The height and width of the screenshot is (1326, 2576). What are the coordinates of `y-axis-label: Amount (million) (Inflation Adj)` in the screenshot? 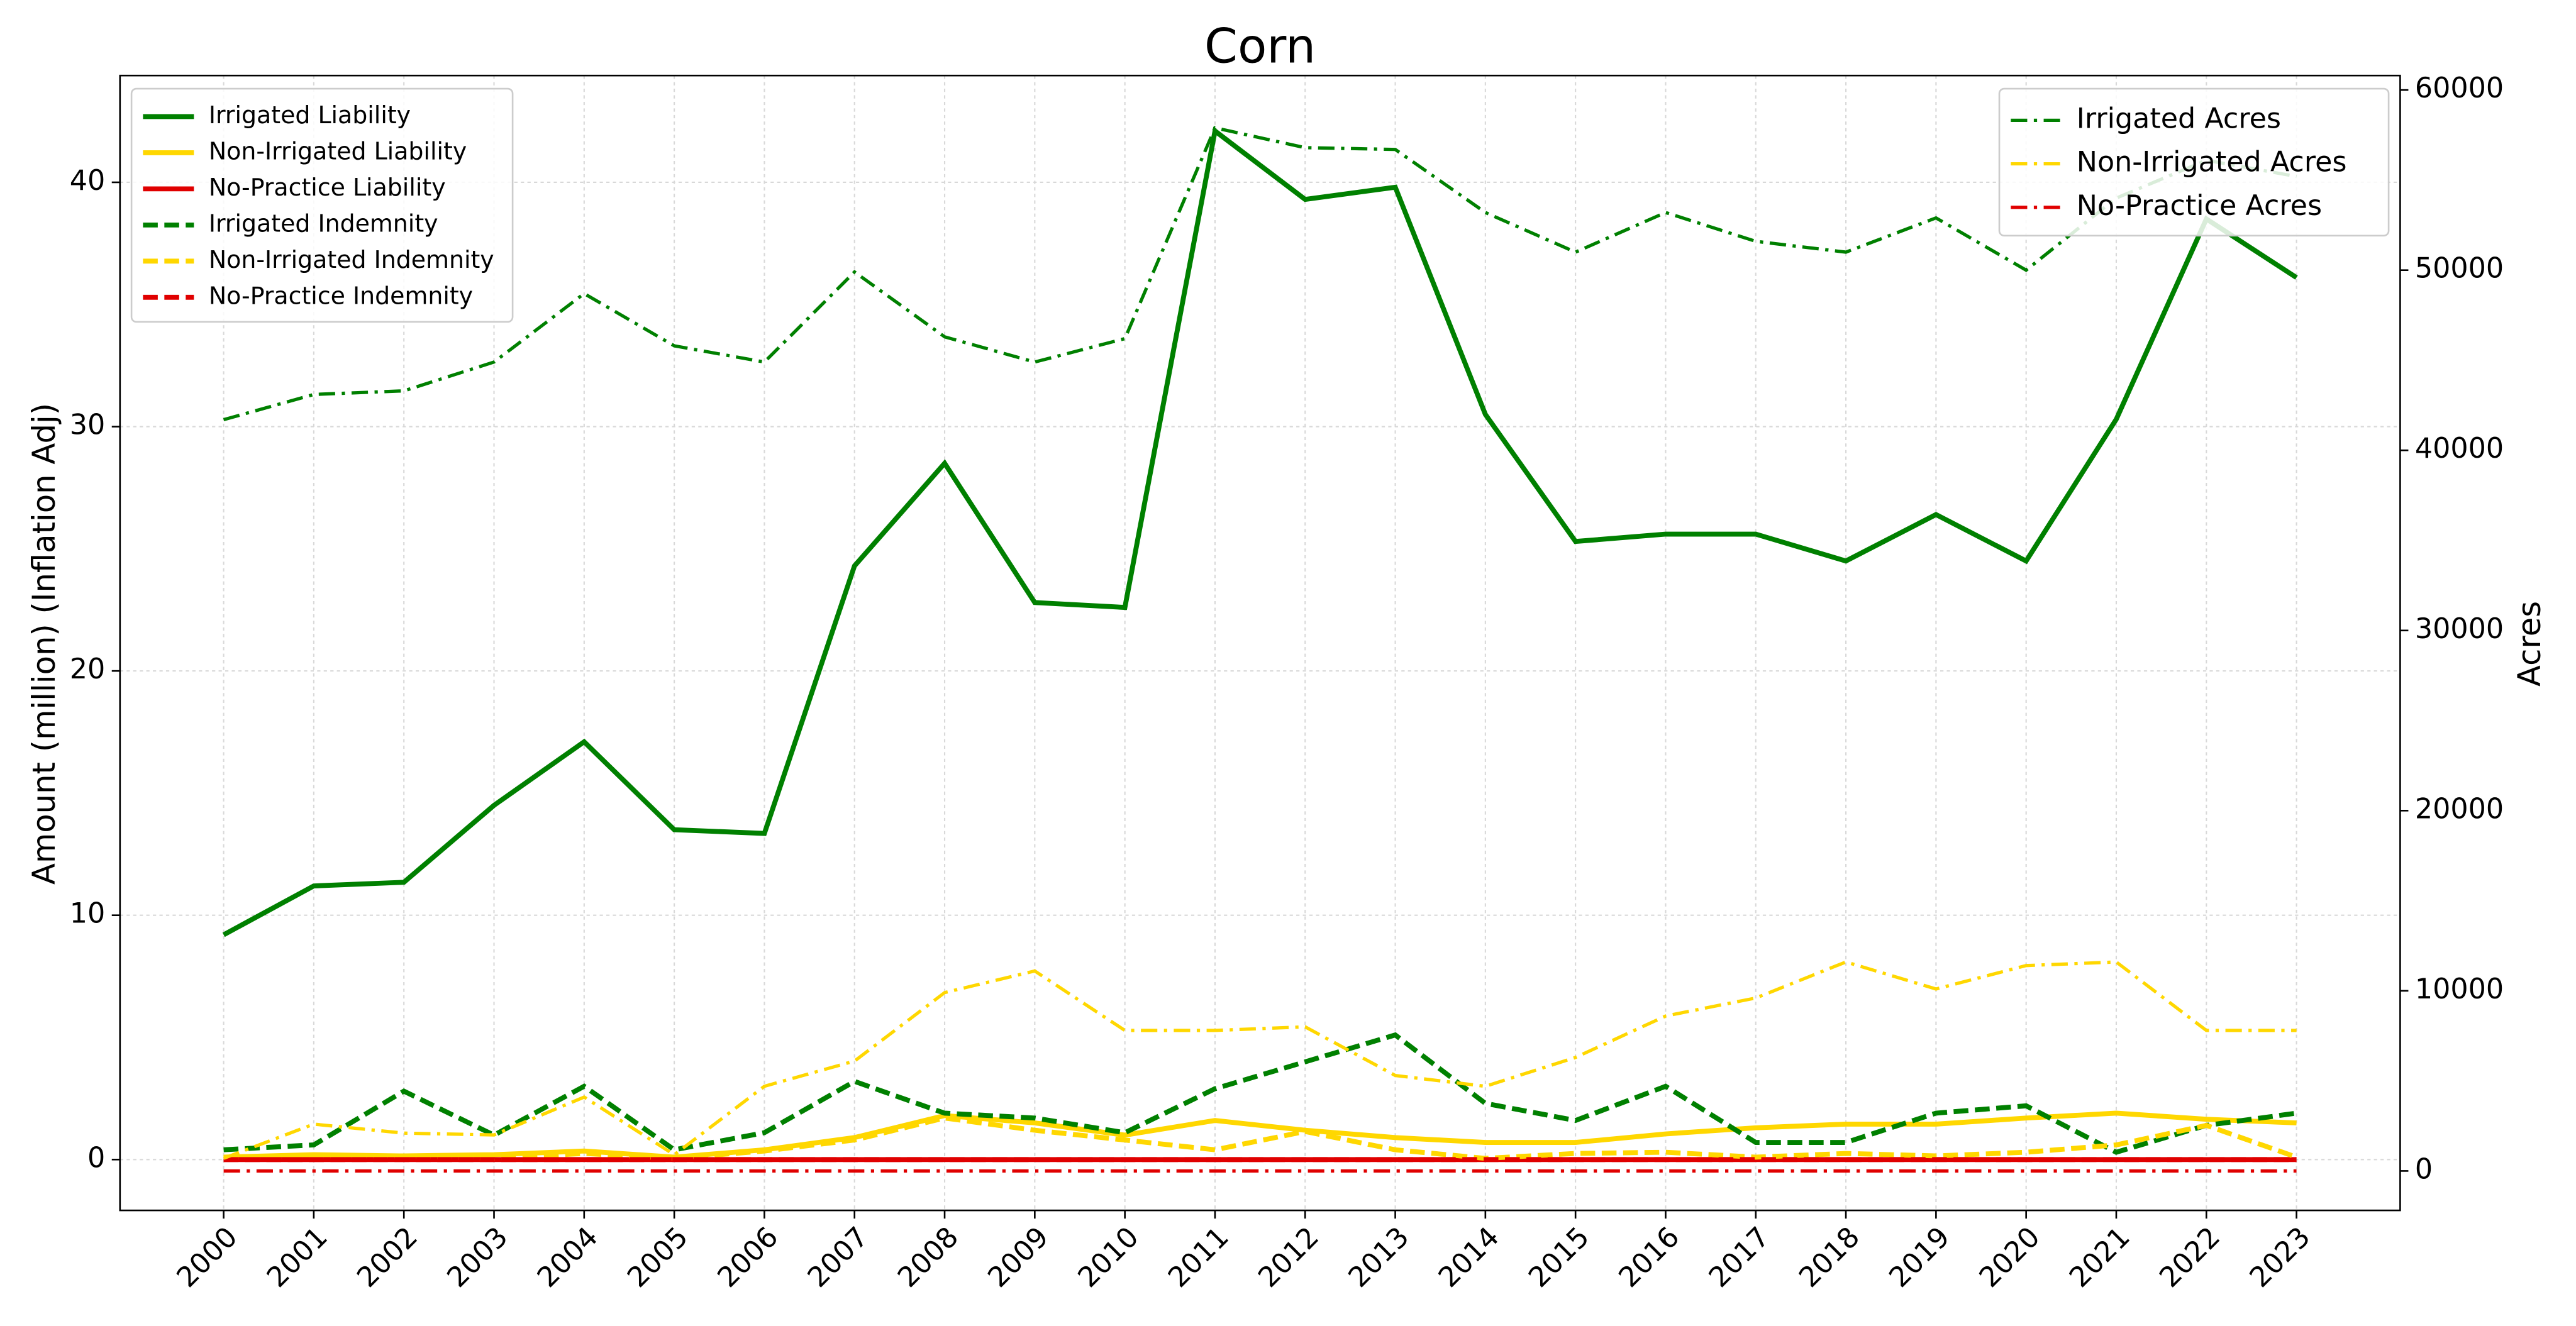 It's located at (44, 644).